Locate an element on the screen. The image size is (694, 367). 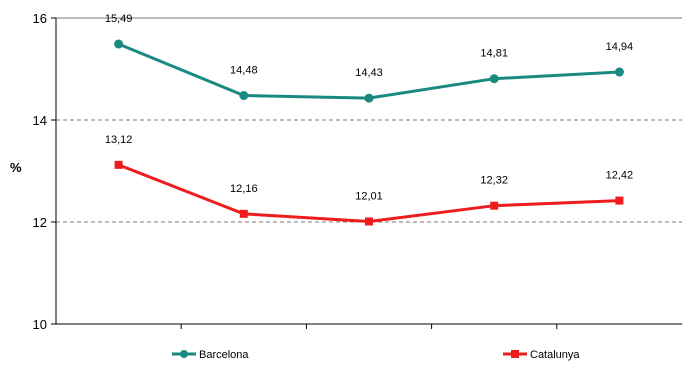
data-label: 14,94 is located at coordinates (620, 47).